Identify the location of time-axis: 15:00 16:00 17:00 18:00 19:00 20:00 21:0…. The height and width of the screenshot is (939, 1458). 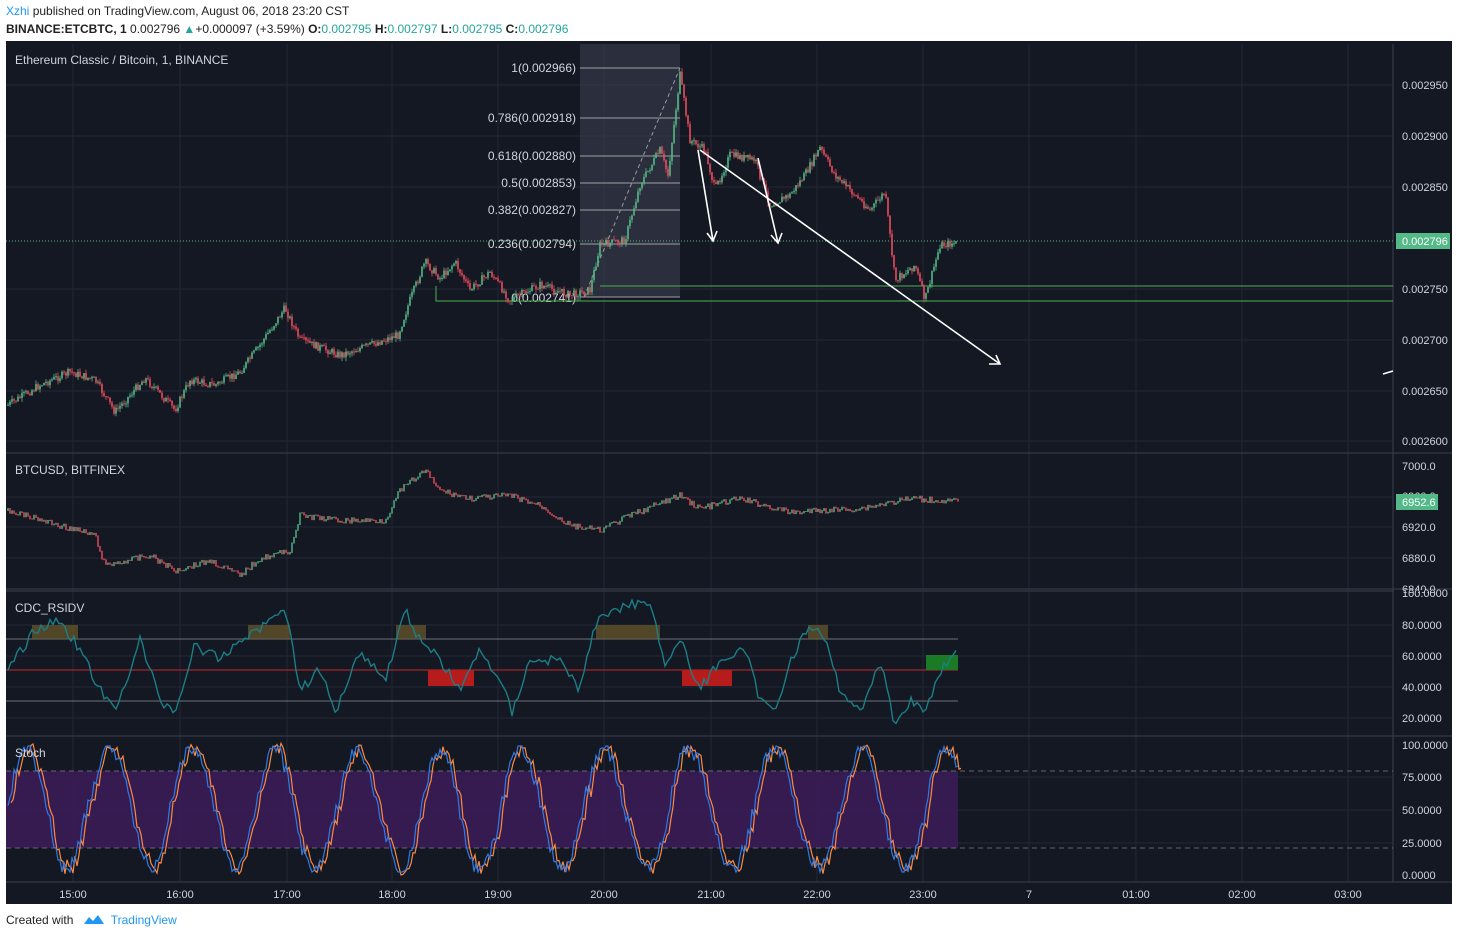
(710, 895).